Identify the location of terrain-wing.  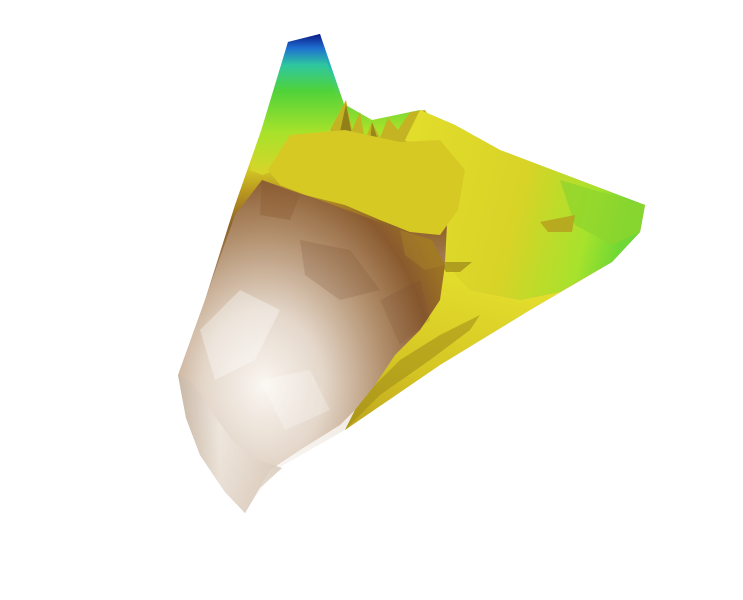
(525, 205).